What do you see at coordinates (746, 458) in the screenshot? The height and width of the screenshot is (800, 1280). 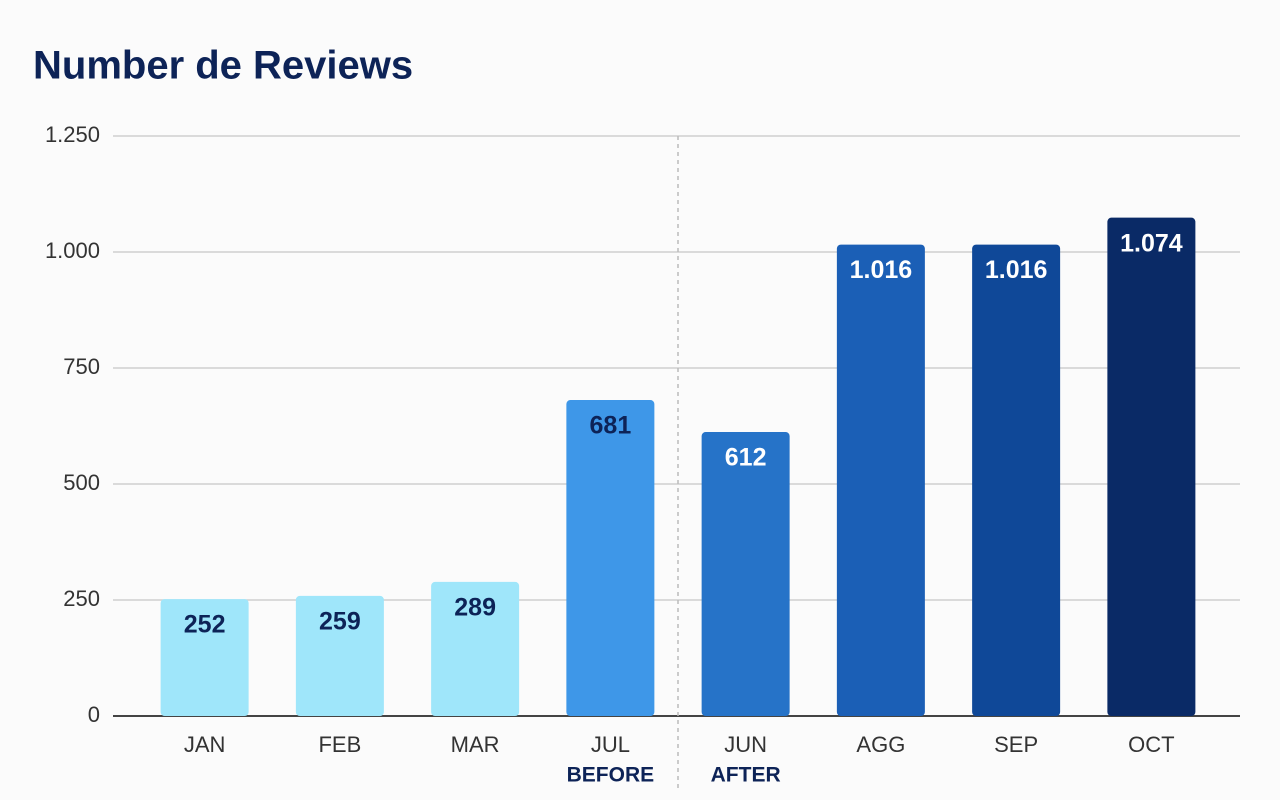 I see `data-label: 612` at bounding box center [746, 458].